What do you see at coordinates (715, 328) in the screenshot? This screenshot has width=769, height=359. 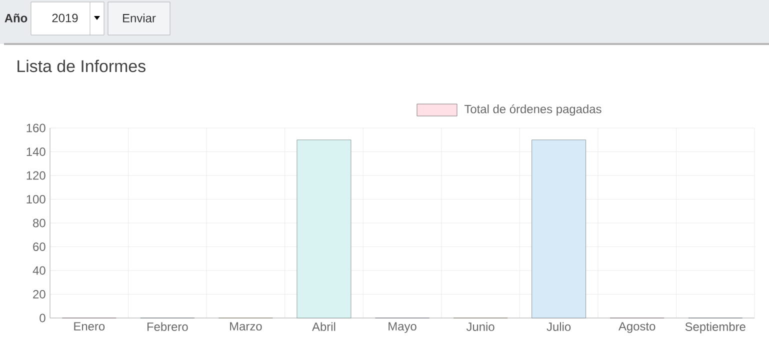 I see `x-tick-label: Septiembre` at bounding box center [715, 328].